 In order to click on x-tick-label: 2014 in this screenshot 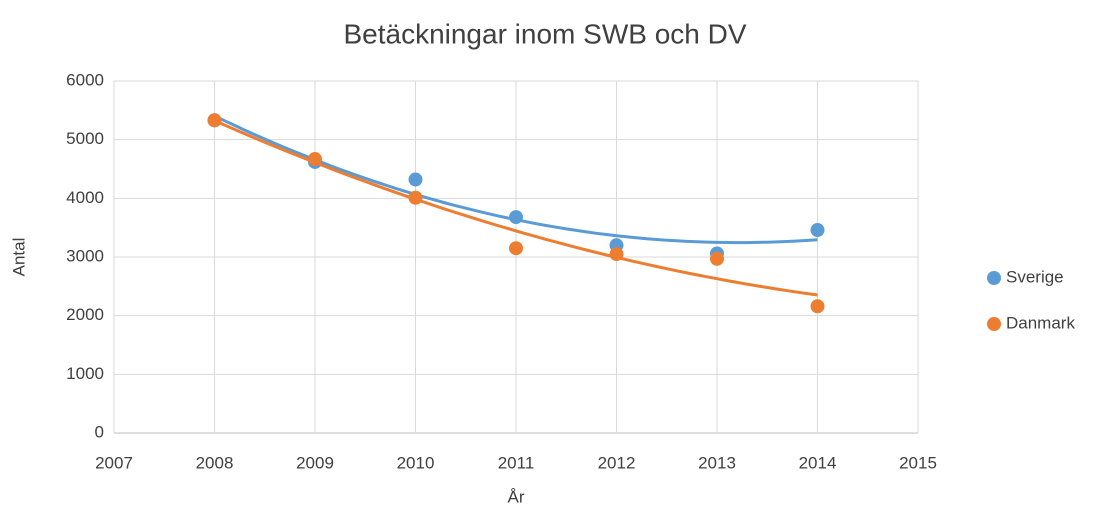, I will do `click(818, 462)`.